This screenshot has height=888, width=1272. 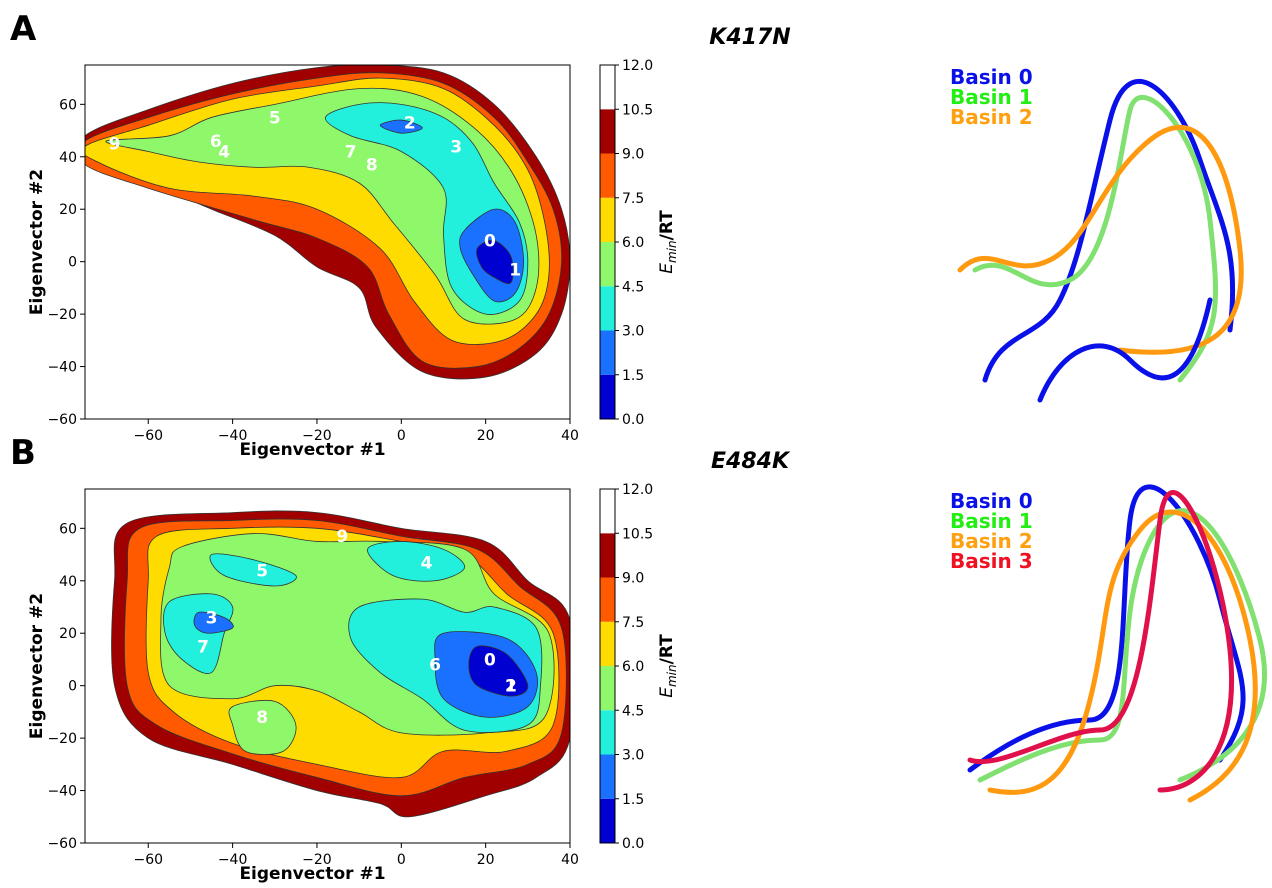 I want to click on colorbar-tick-label: 10.5, so click(x=637, y=110).